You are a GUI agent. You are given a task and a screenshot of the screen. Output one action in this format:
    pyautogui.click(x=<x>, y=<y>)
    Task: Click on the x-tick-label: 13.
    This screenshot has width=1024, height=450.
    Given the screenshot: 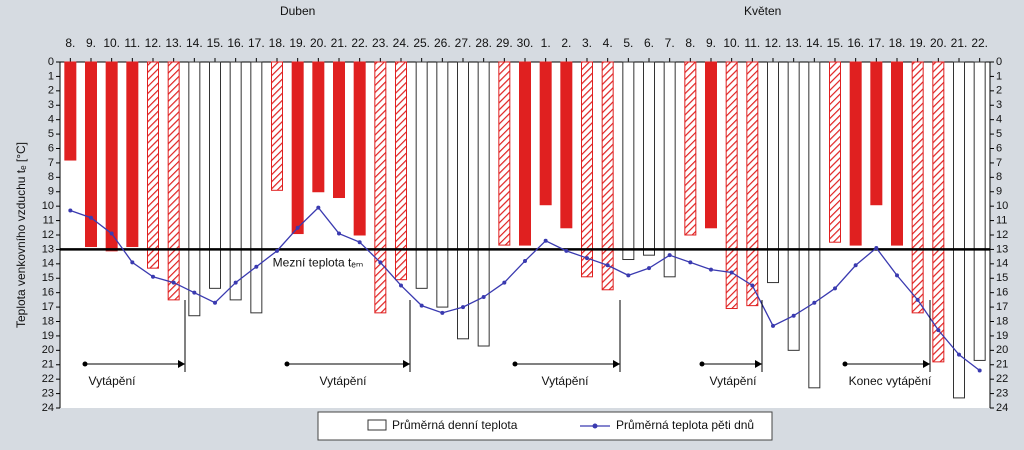 What is the action you would take?
    pyautogui.click(x=793, y=43)
    